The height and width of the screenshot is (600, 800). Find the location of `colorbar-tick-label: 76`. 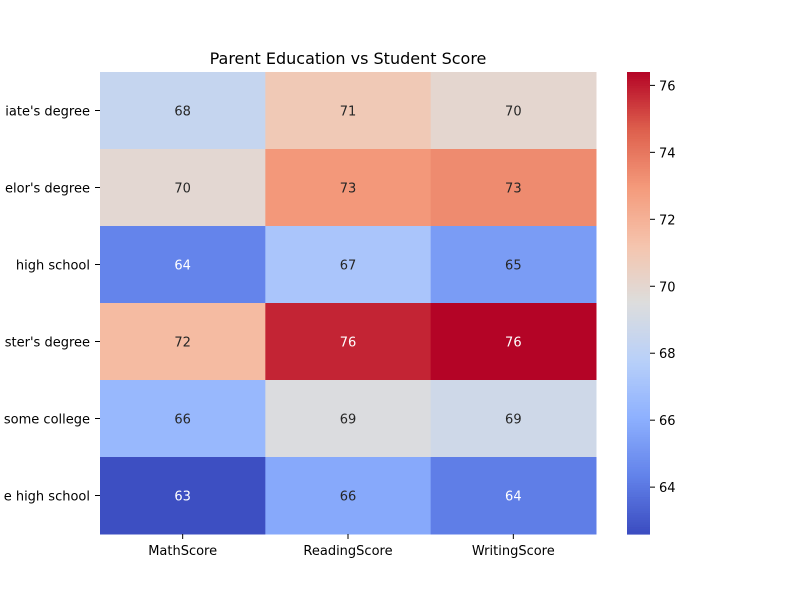

colorbar-tick-label: 76 is located at coordinates (667, 86).